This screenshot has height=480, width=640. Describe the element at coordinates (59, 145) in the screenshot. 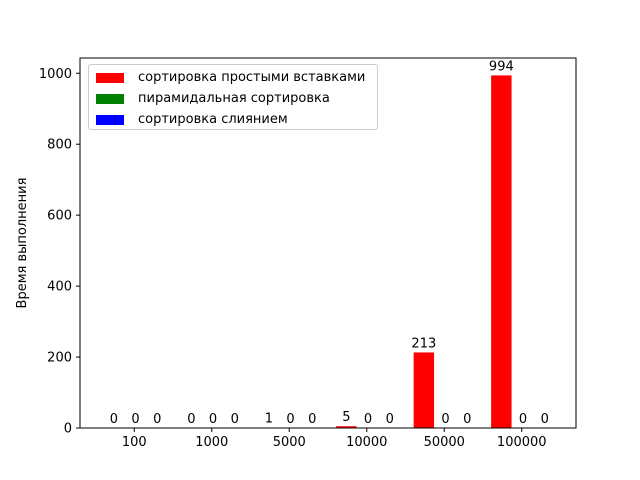

I see `y-tick-label: 800` at that location.